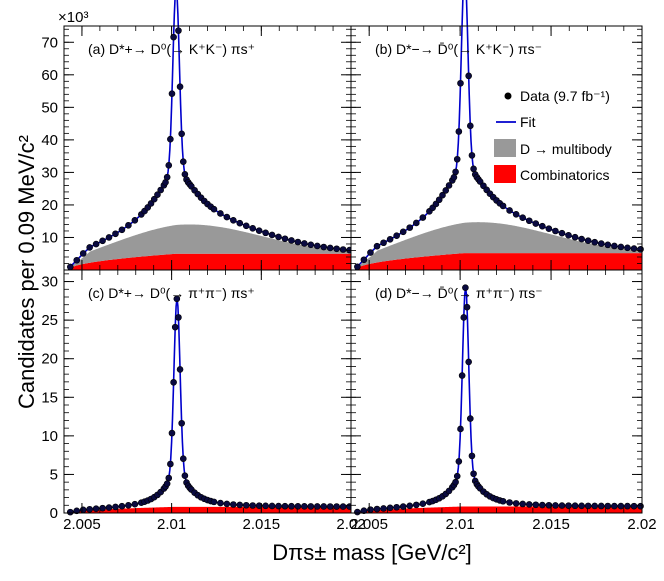  Describe the element at coordinates (54, 513) in the screenshot. I see `y-tick-label: 0` at that location.